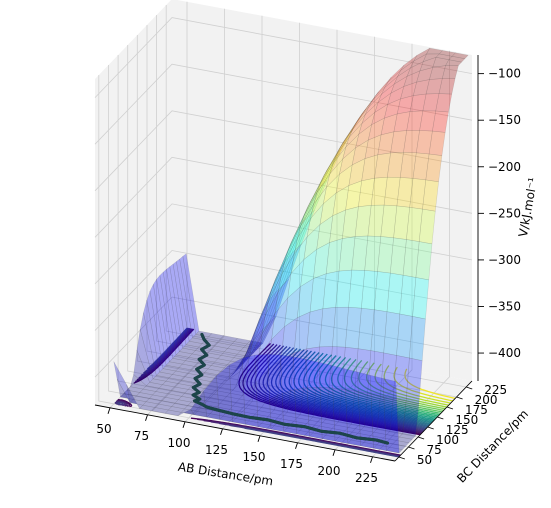  I want to click on trajectory-surface-line, so click(290, 388).